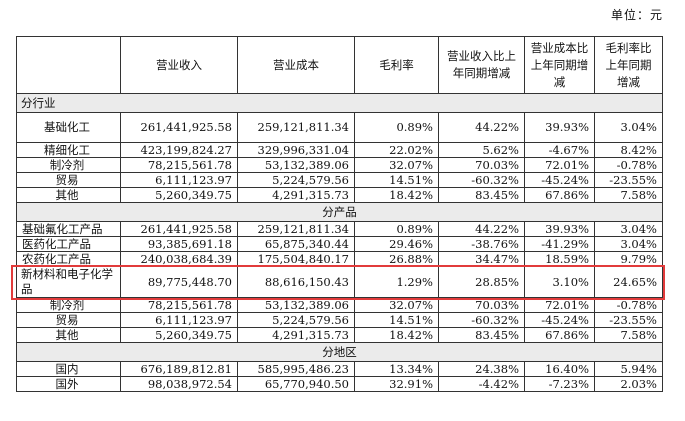  What do you see at coordinates (68, 229) in the screenshot?
I see `row-label: 基础氟化工产品` at bounding box center [68, 229].